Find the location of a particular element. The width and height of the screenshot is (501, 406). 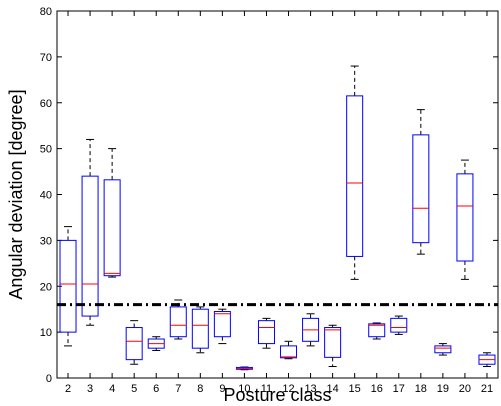

y-tick-label: 80 is located at coordinates (46, 12).